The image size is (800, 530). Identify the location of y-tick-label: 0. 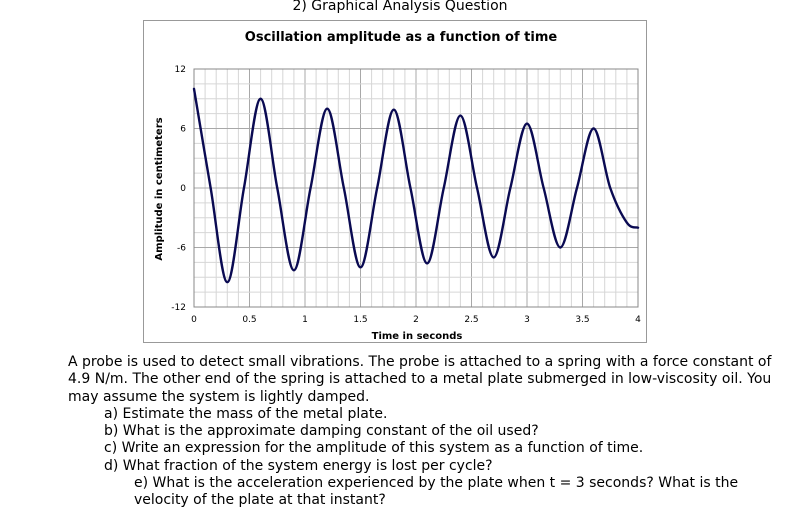
(183, 189).